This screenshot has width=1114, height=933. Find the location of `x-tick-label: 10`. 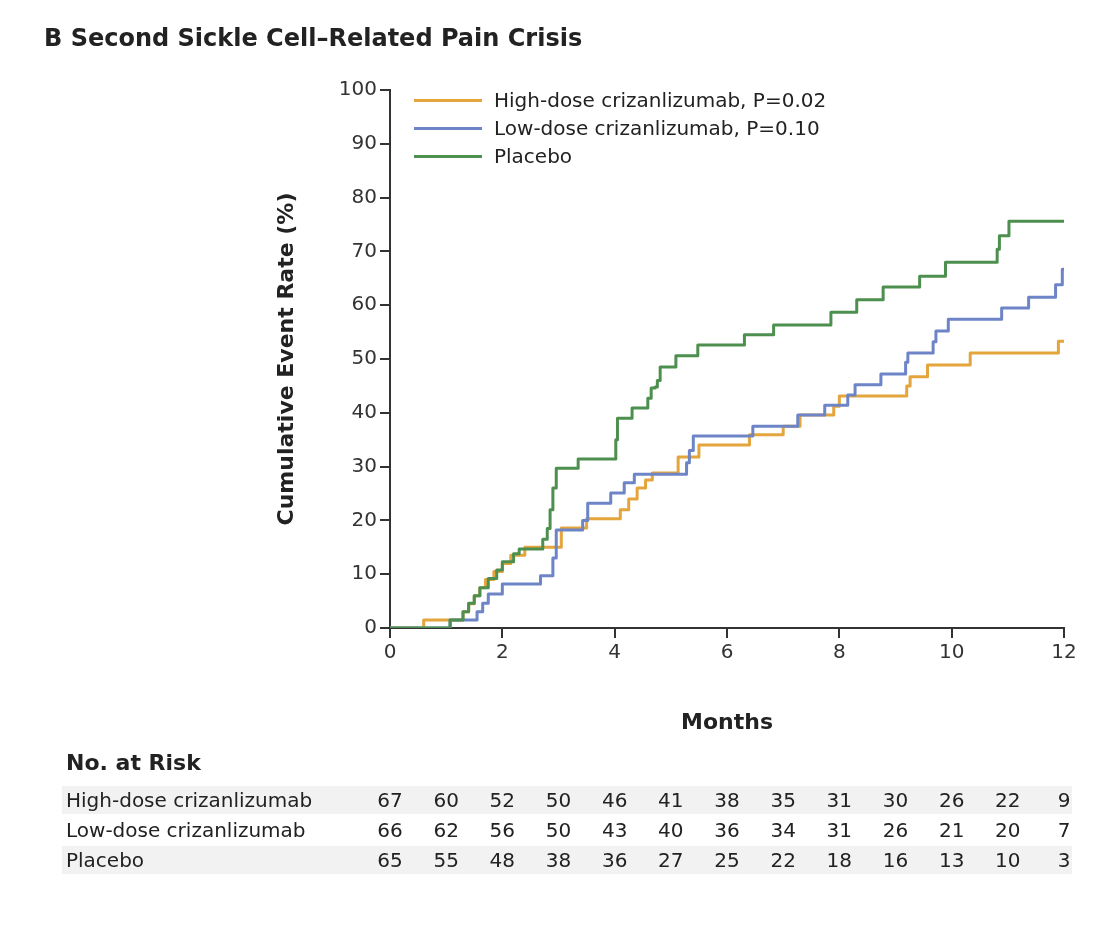

x-tick-label: 10 is located at coordinates (951, 651).